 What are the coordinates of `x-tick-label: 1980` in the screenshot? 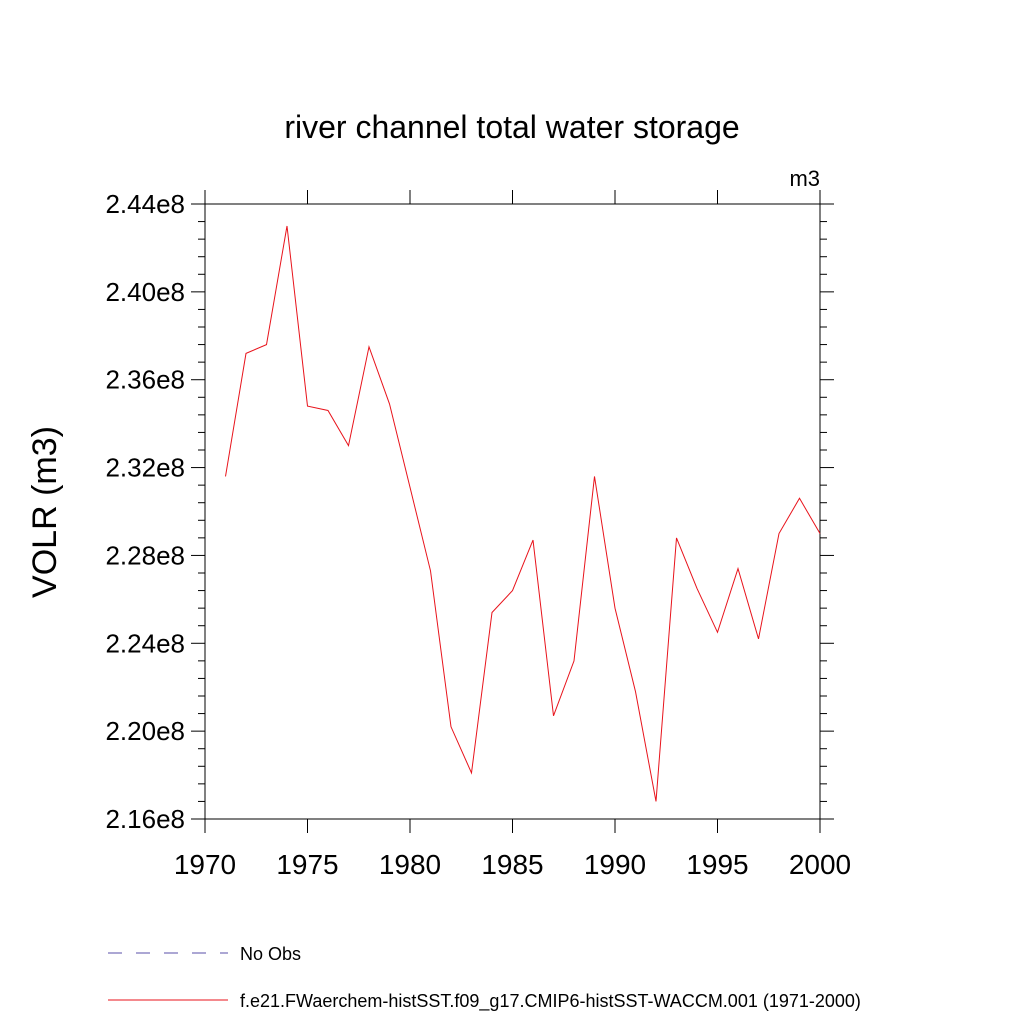 It's located at (410, 864).